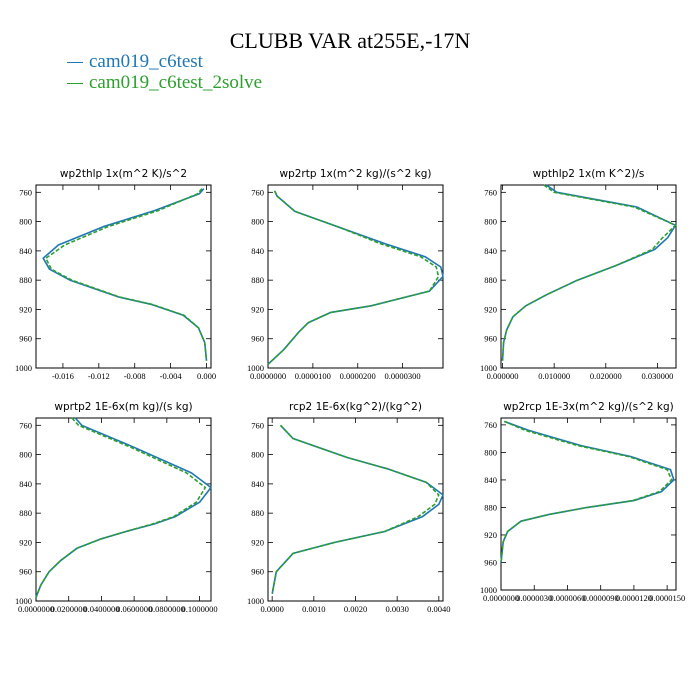 This screenshot has width=700, height=700. Describe the element at coordinates (123, 407) in the screenshot. I see `panel-title: wprtp2 1E-6x(m kg)/(s kg)` at that location.